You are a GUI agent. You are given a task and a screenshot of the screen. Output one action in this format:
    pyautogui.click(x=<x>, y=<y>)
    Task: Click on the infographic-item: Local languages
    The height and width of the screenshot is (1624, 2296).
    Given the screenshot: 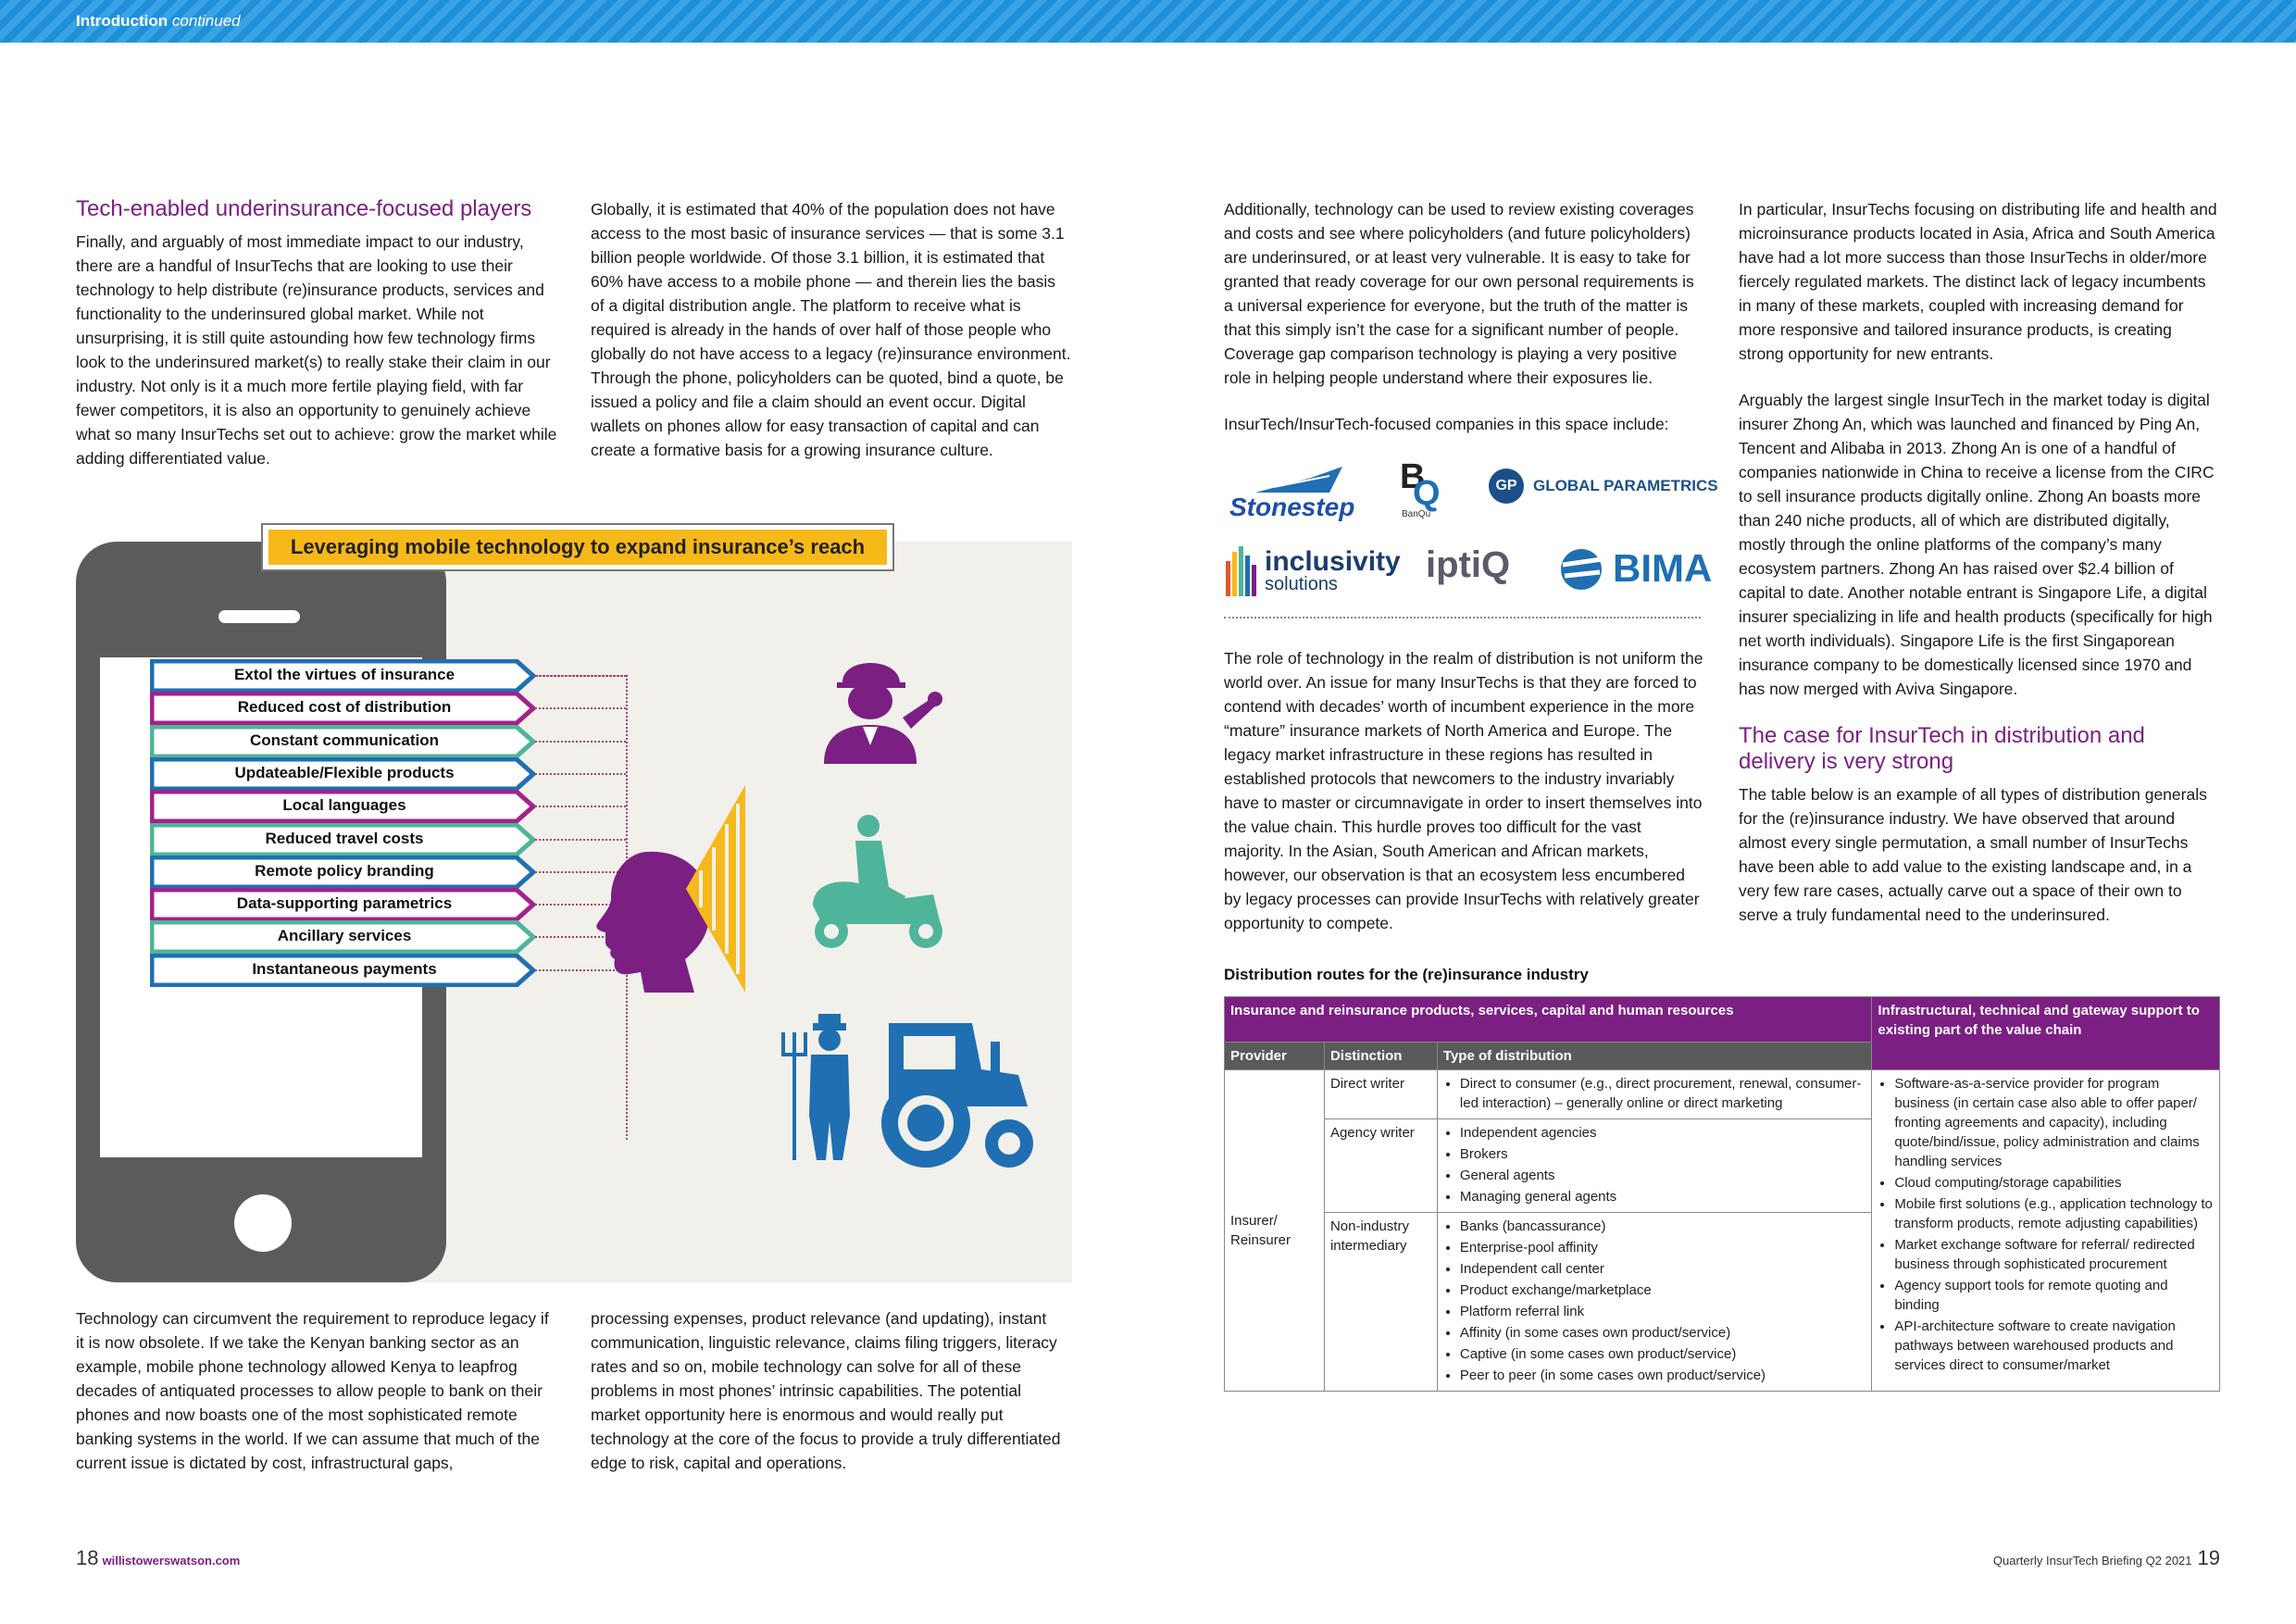 What is the action you would take?
    pyautogui.click(x=343, y=806)
    